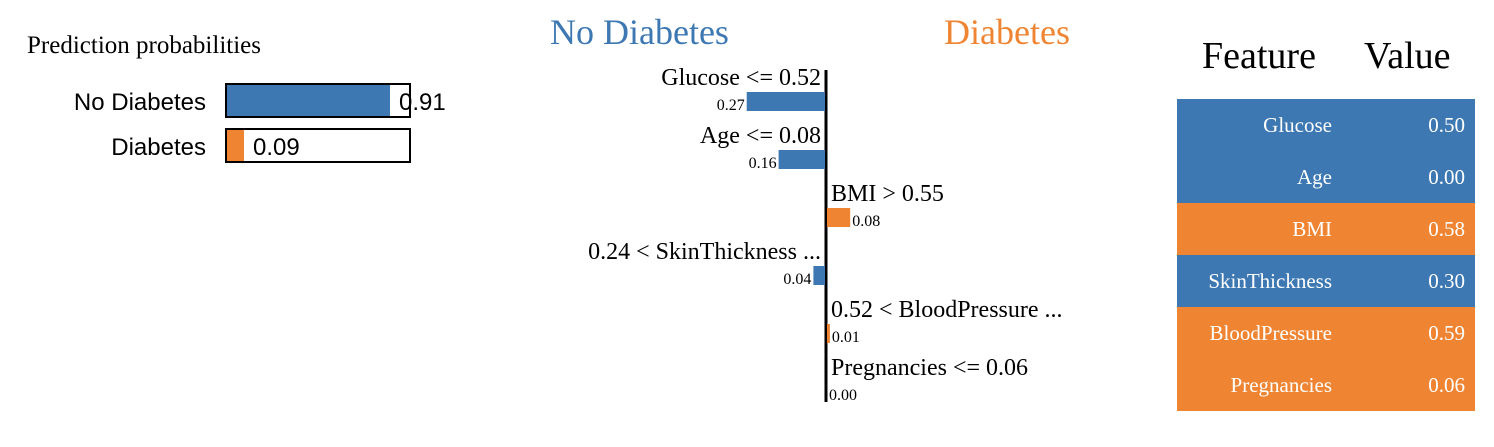 The height and width of the screenshot is (447, 1494). I want to click on feature-value-cell: 0.58, so click(1446, 228).